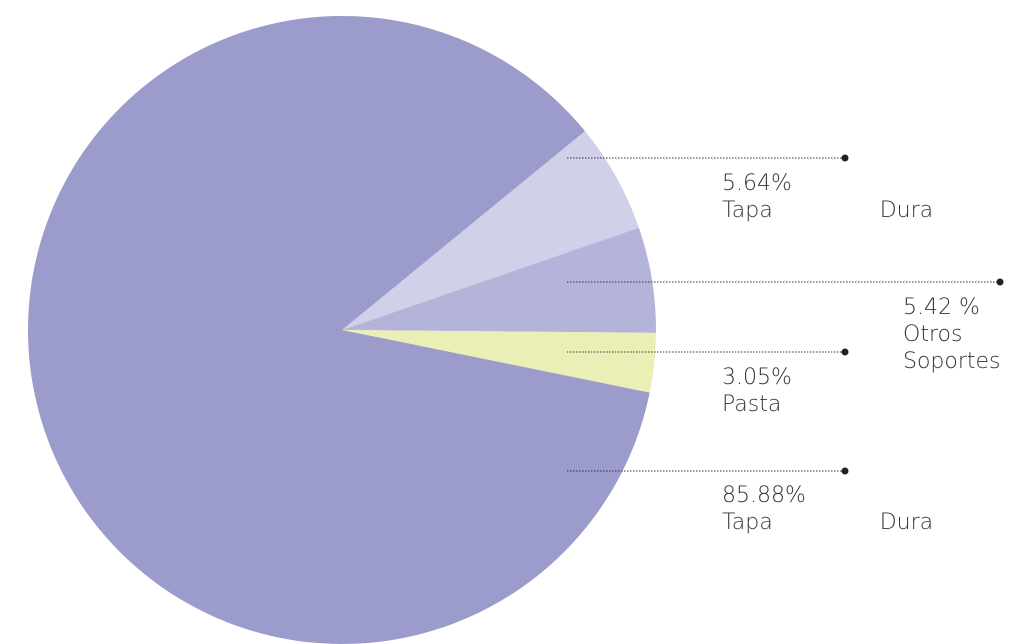 This screenshot has width=1019, height=644. I want to click on slice-label: 3.05% Pasta, so click(757, 391).